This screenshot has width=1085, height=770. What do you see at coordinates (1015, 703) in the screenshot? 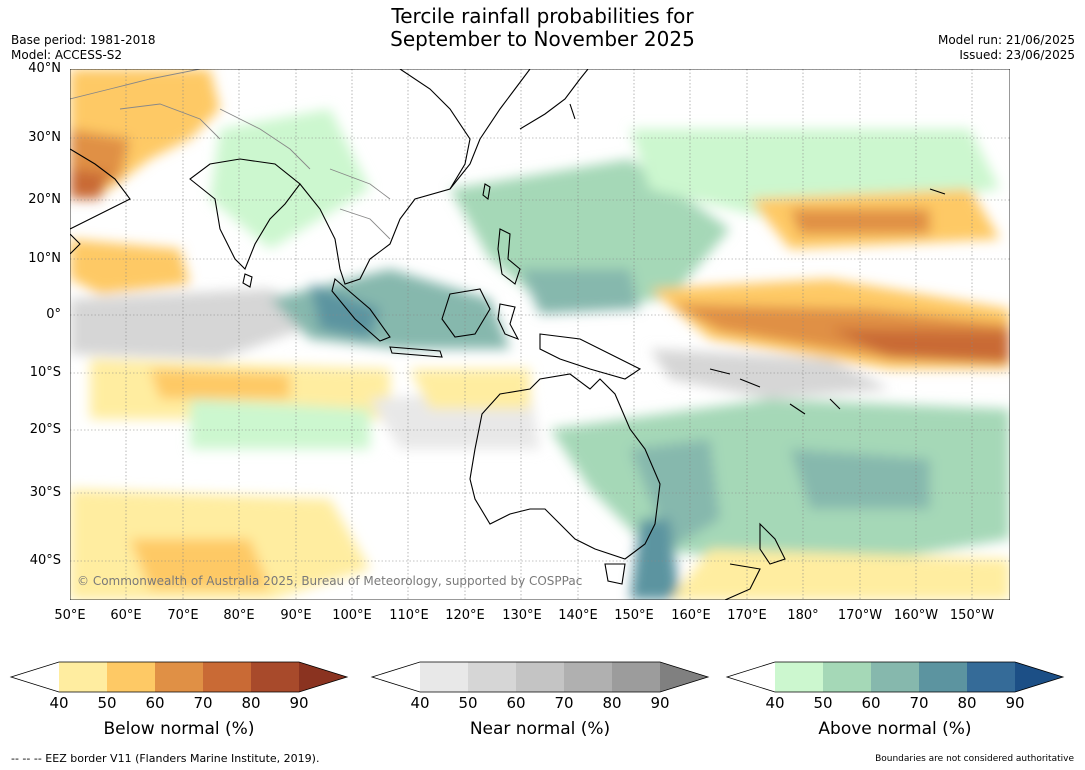
I see `cbar2-tick-90: 90` at bounding box center [1015, 703].